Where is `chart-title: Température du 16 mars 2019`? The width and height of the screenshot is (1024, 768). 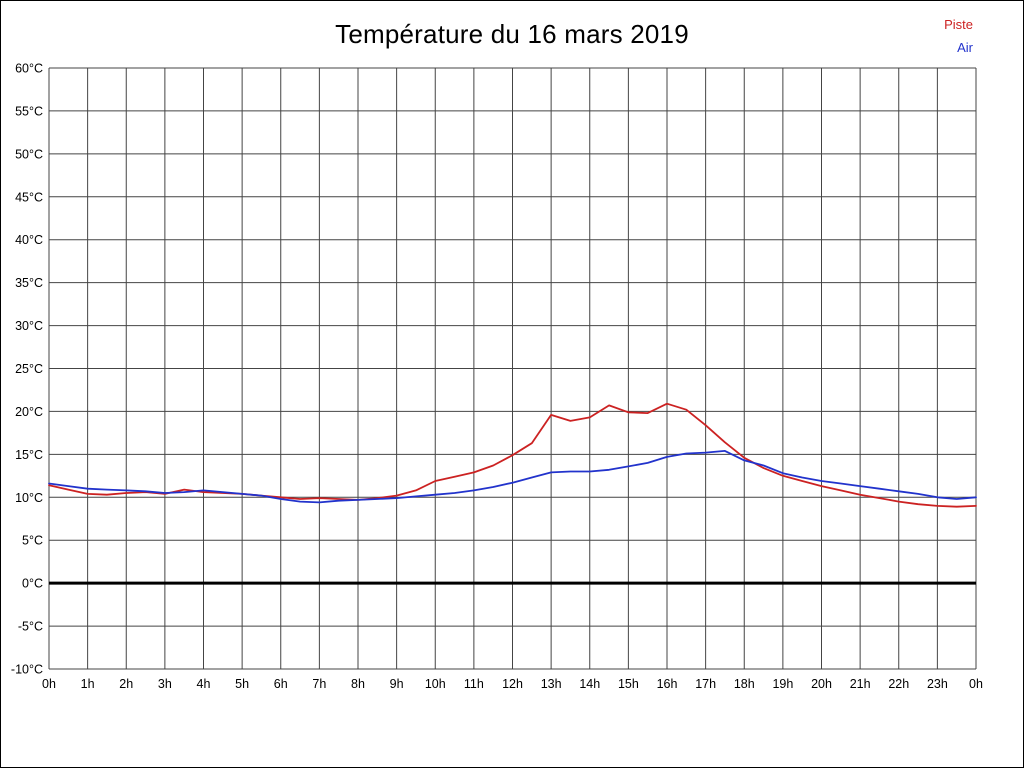
chart-title: Température du 16 mars 2019 is located at coordinates (512, 34).